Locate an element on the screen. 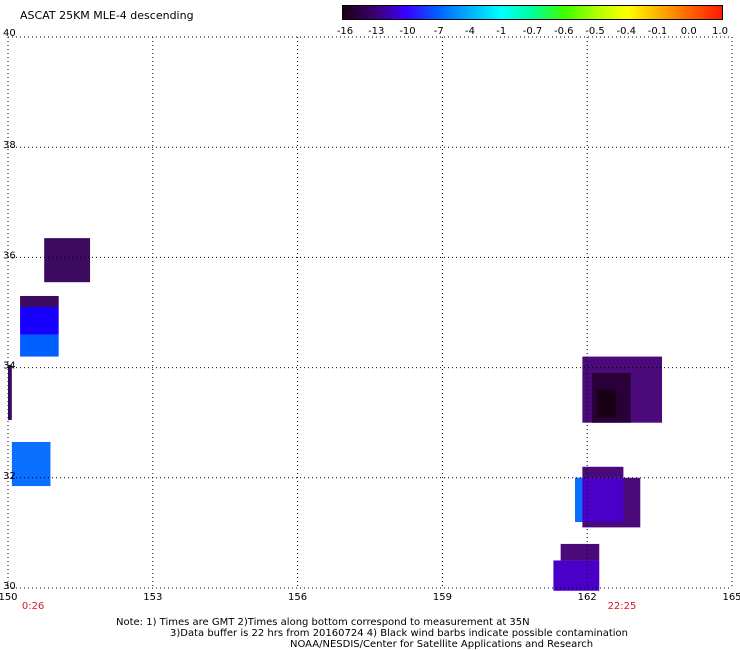 The width and height of the screenshot is (740, 650). colorbar-tick-label: -0.7 is located at coordinates (532, 31).